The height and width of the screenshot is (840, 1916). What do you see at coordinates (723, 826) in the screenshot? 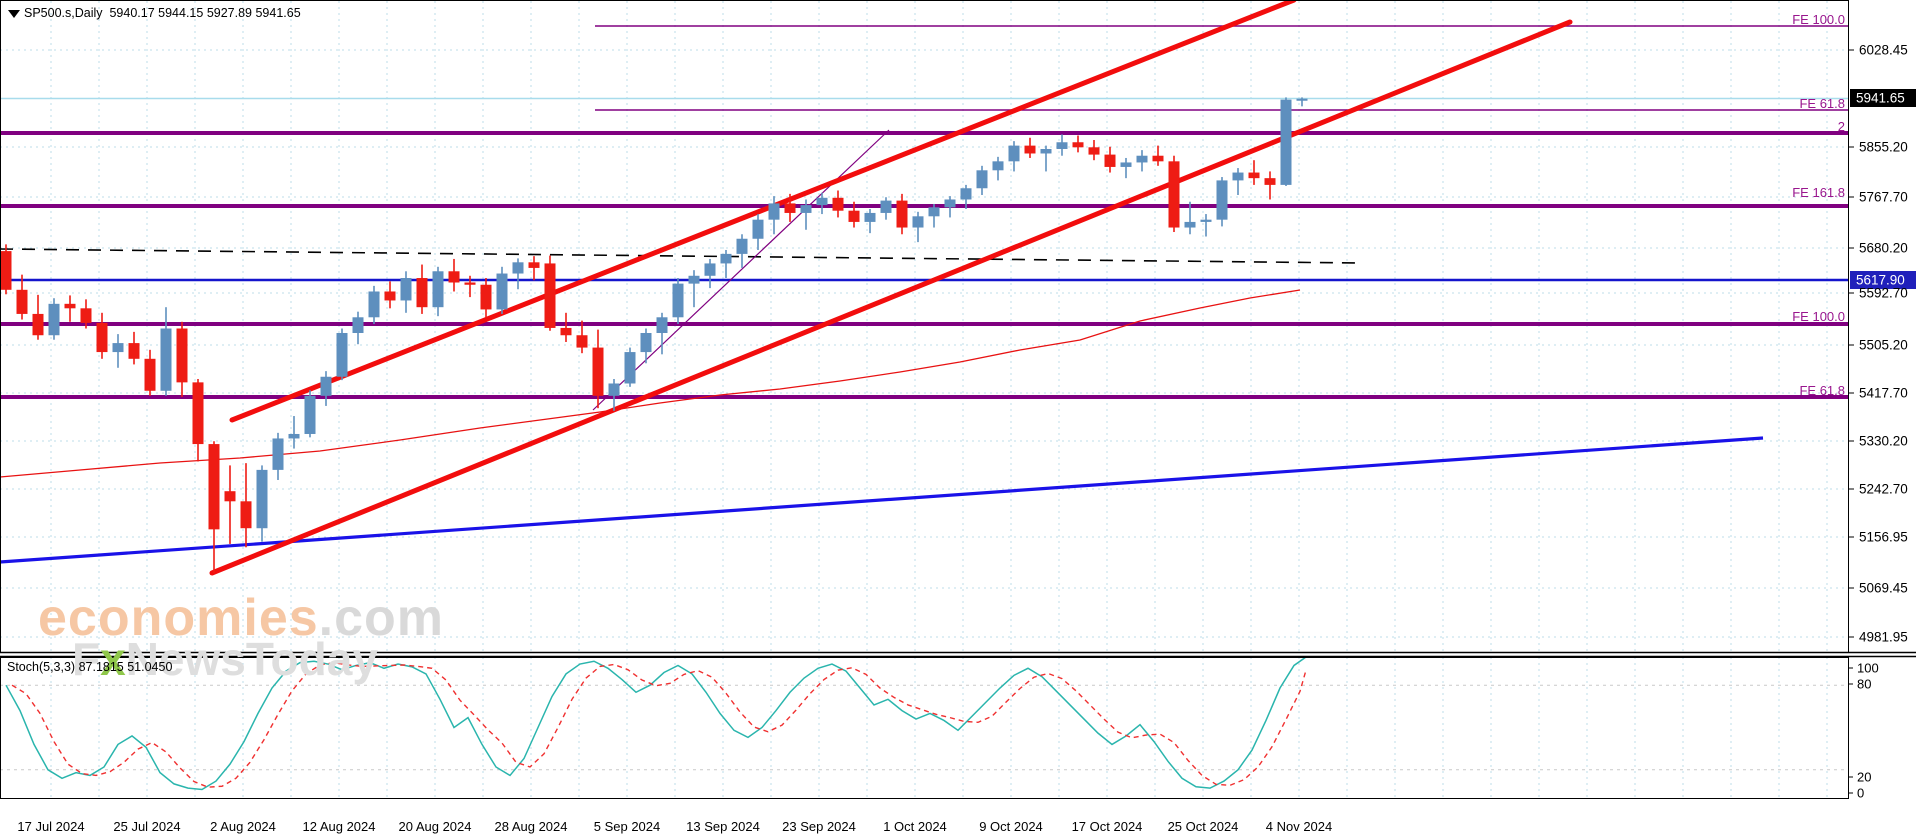
I see `svg-text: 13 Sep 2024` at bounding box center [723, 826].